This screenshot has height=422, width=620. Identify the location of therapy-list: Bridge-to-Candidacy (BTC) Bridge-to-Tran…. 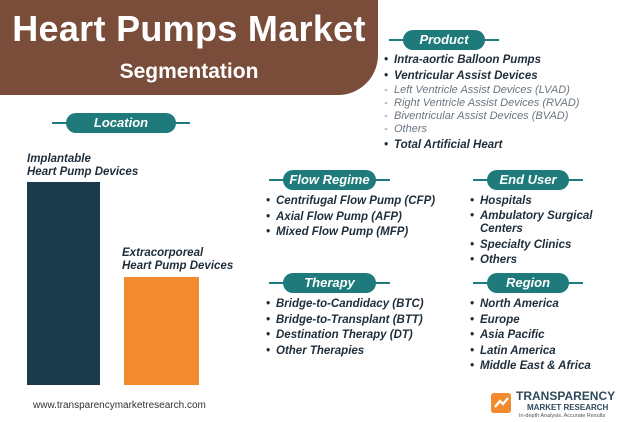
(366, 328).